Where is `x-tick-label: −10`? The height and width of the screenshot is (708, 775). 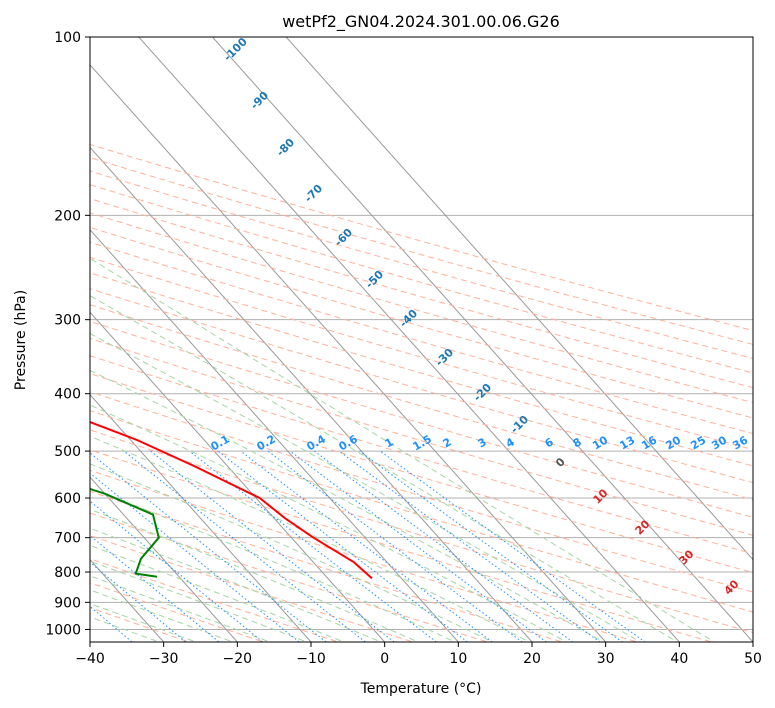 x-tick-label: −10 is located at coordinates (311, 659).